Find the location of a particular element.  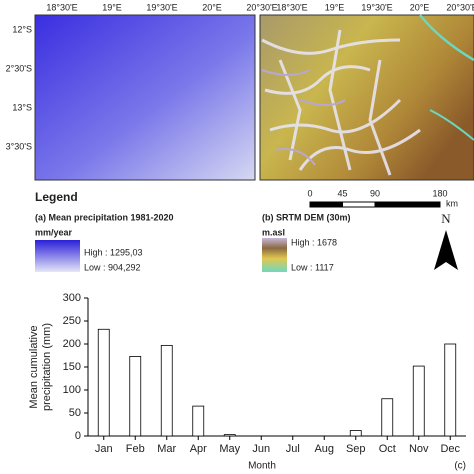

dem-ramp is located at coordinates (274, 255).